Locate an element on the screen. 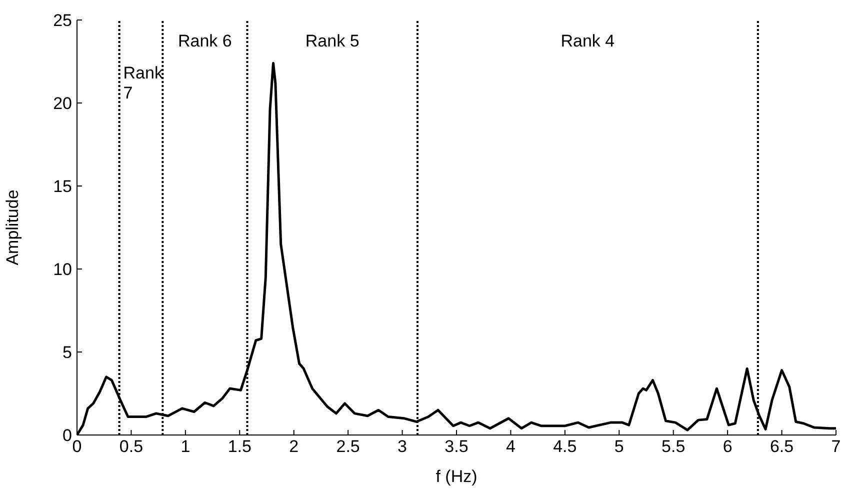  x-tick-label: 4.5 is located at coordinates (565, 446).